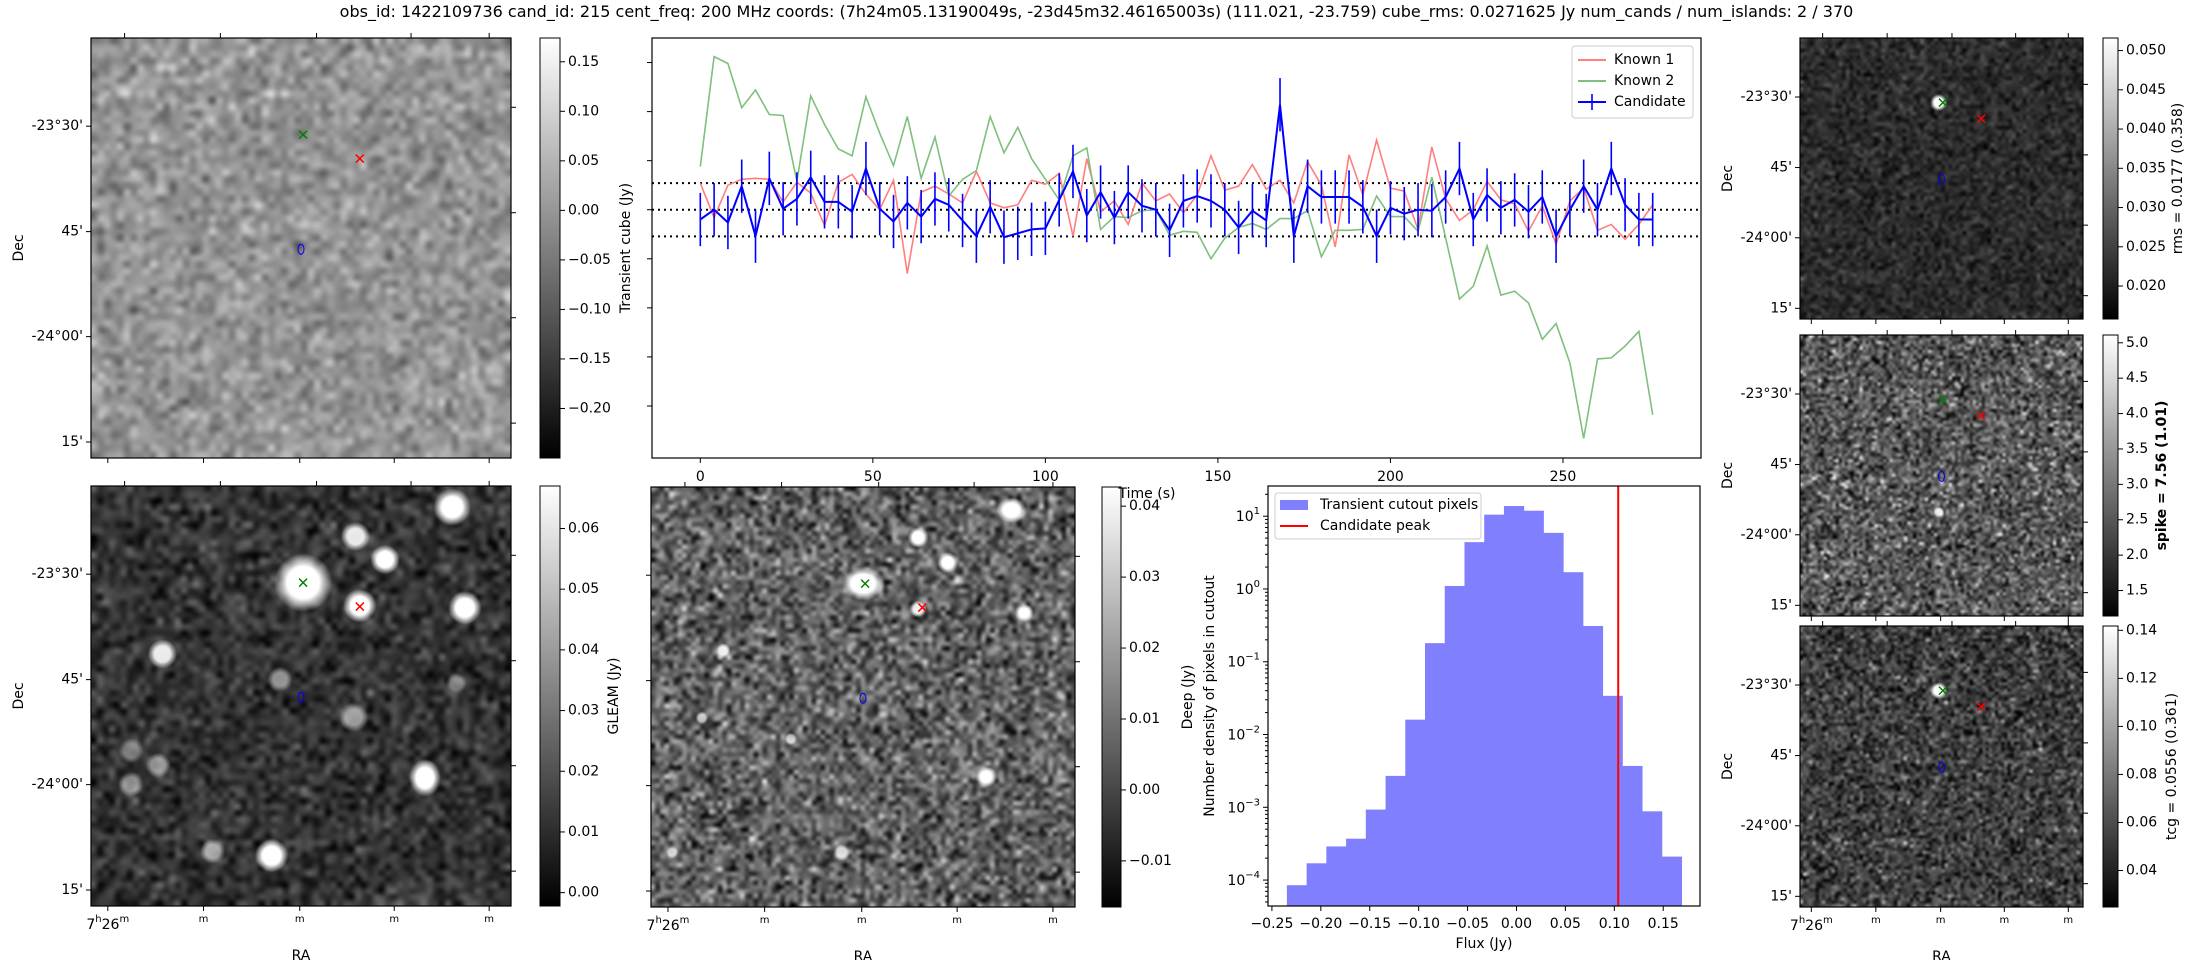  What do you see at coordinates (1144, 577) in the screenshot?
I see `colorbar-tick-label: 0.03` at bounding box center [1144, 577].